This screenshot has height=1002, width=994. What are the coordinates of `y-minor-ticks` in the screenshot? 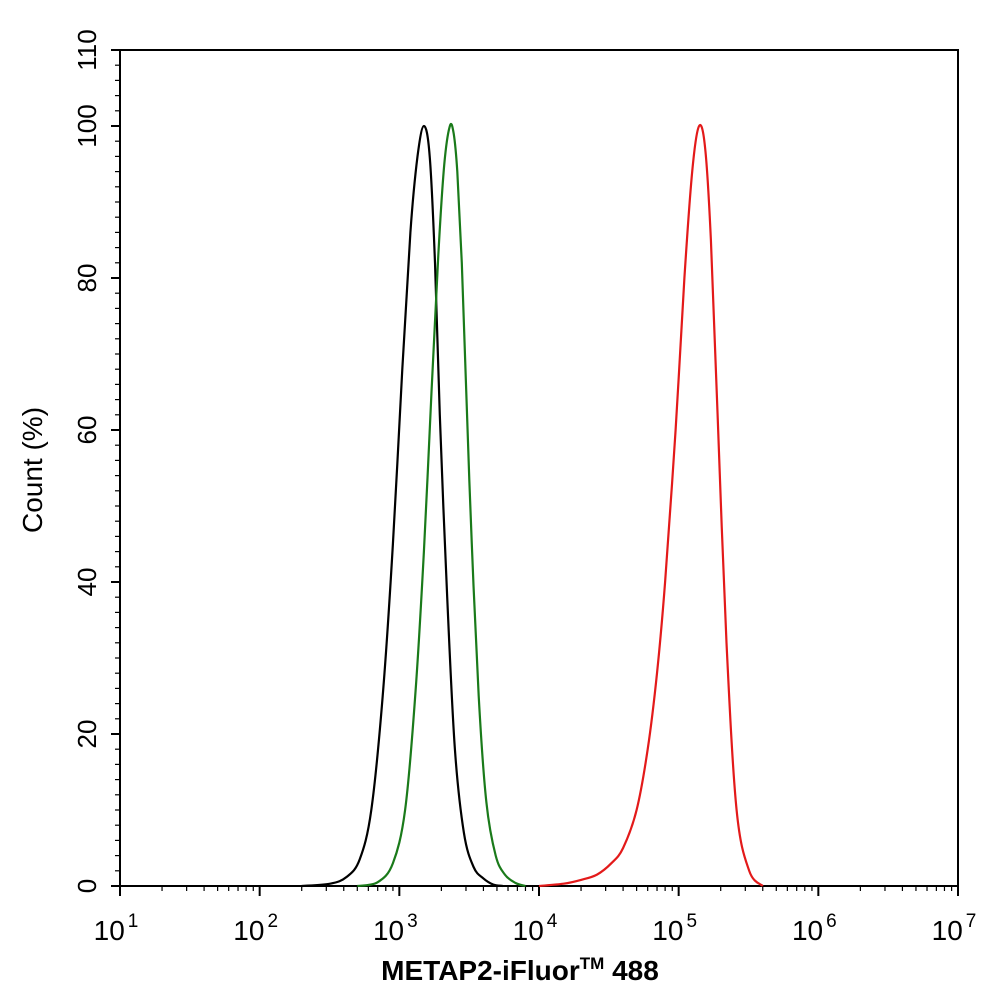 It's located at (117, 468).